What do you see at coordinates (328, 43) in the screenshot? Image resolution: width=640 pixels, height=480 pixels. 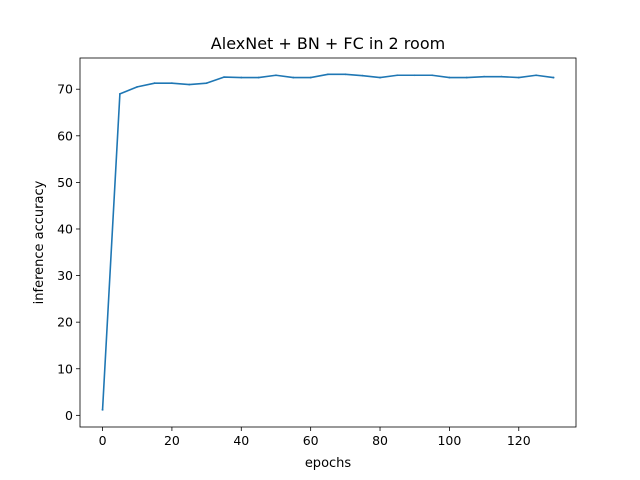 I see `chart-title: AlexNet + BN + FC in 2 room` at bounding box center [328, 43].